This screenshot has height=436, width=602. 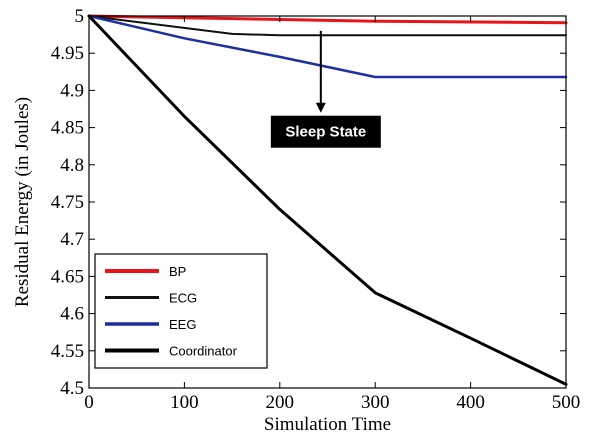 I want to click on x-axis-label: Simulation Time, so click(x=327, y=424).